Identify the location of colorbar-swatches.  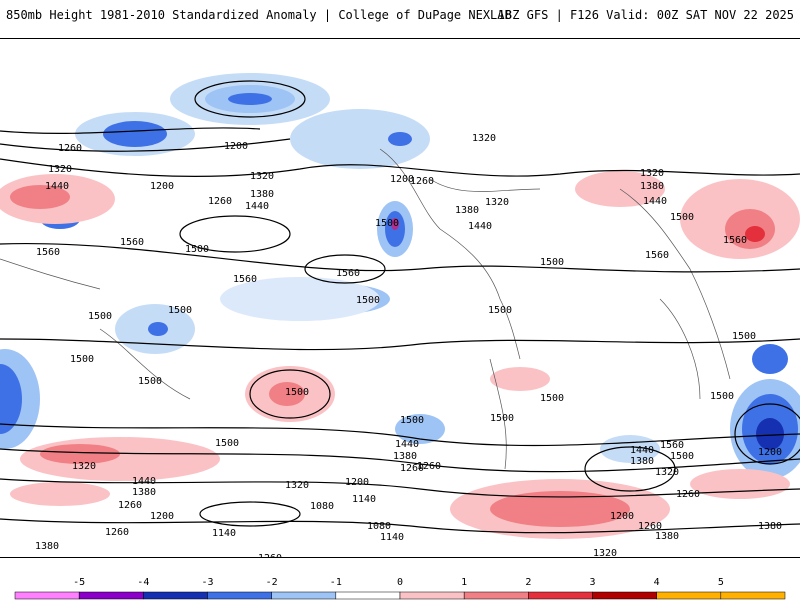
(400, 595).